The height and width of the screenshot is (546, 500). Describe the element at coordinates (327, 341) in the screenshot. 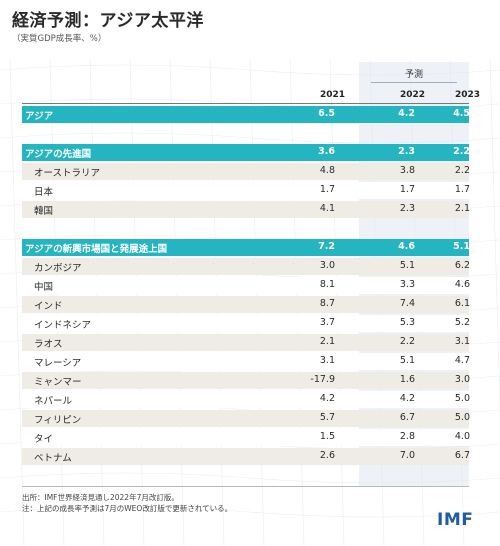

I see `value-2021: 2.1` at that location.